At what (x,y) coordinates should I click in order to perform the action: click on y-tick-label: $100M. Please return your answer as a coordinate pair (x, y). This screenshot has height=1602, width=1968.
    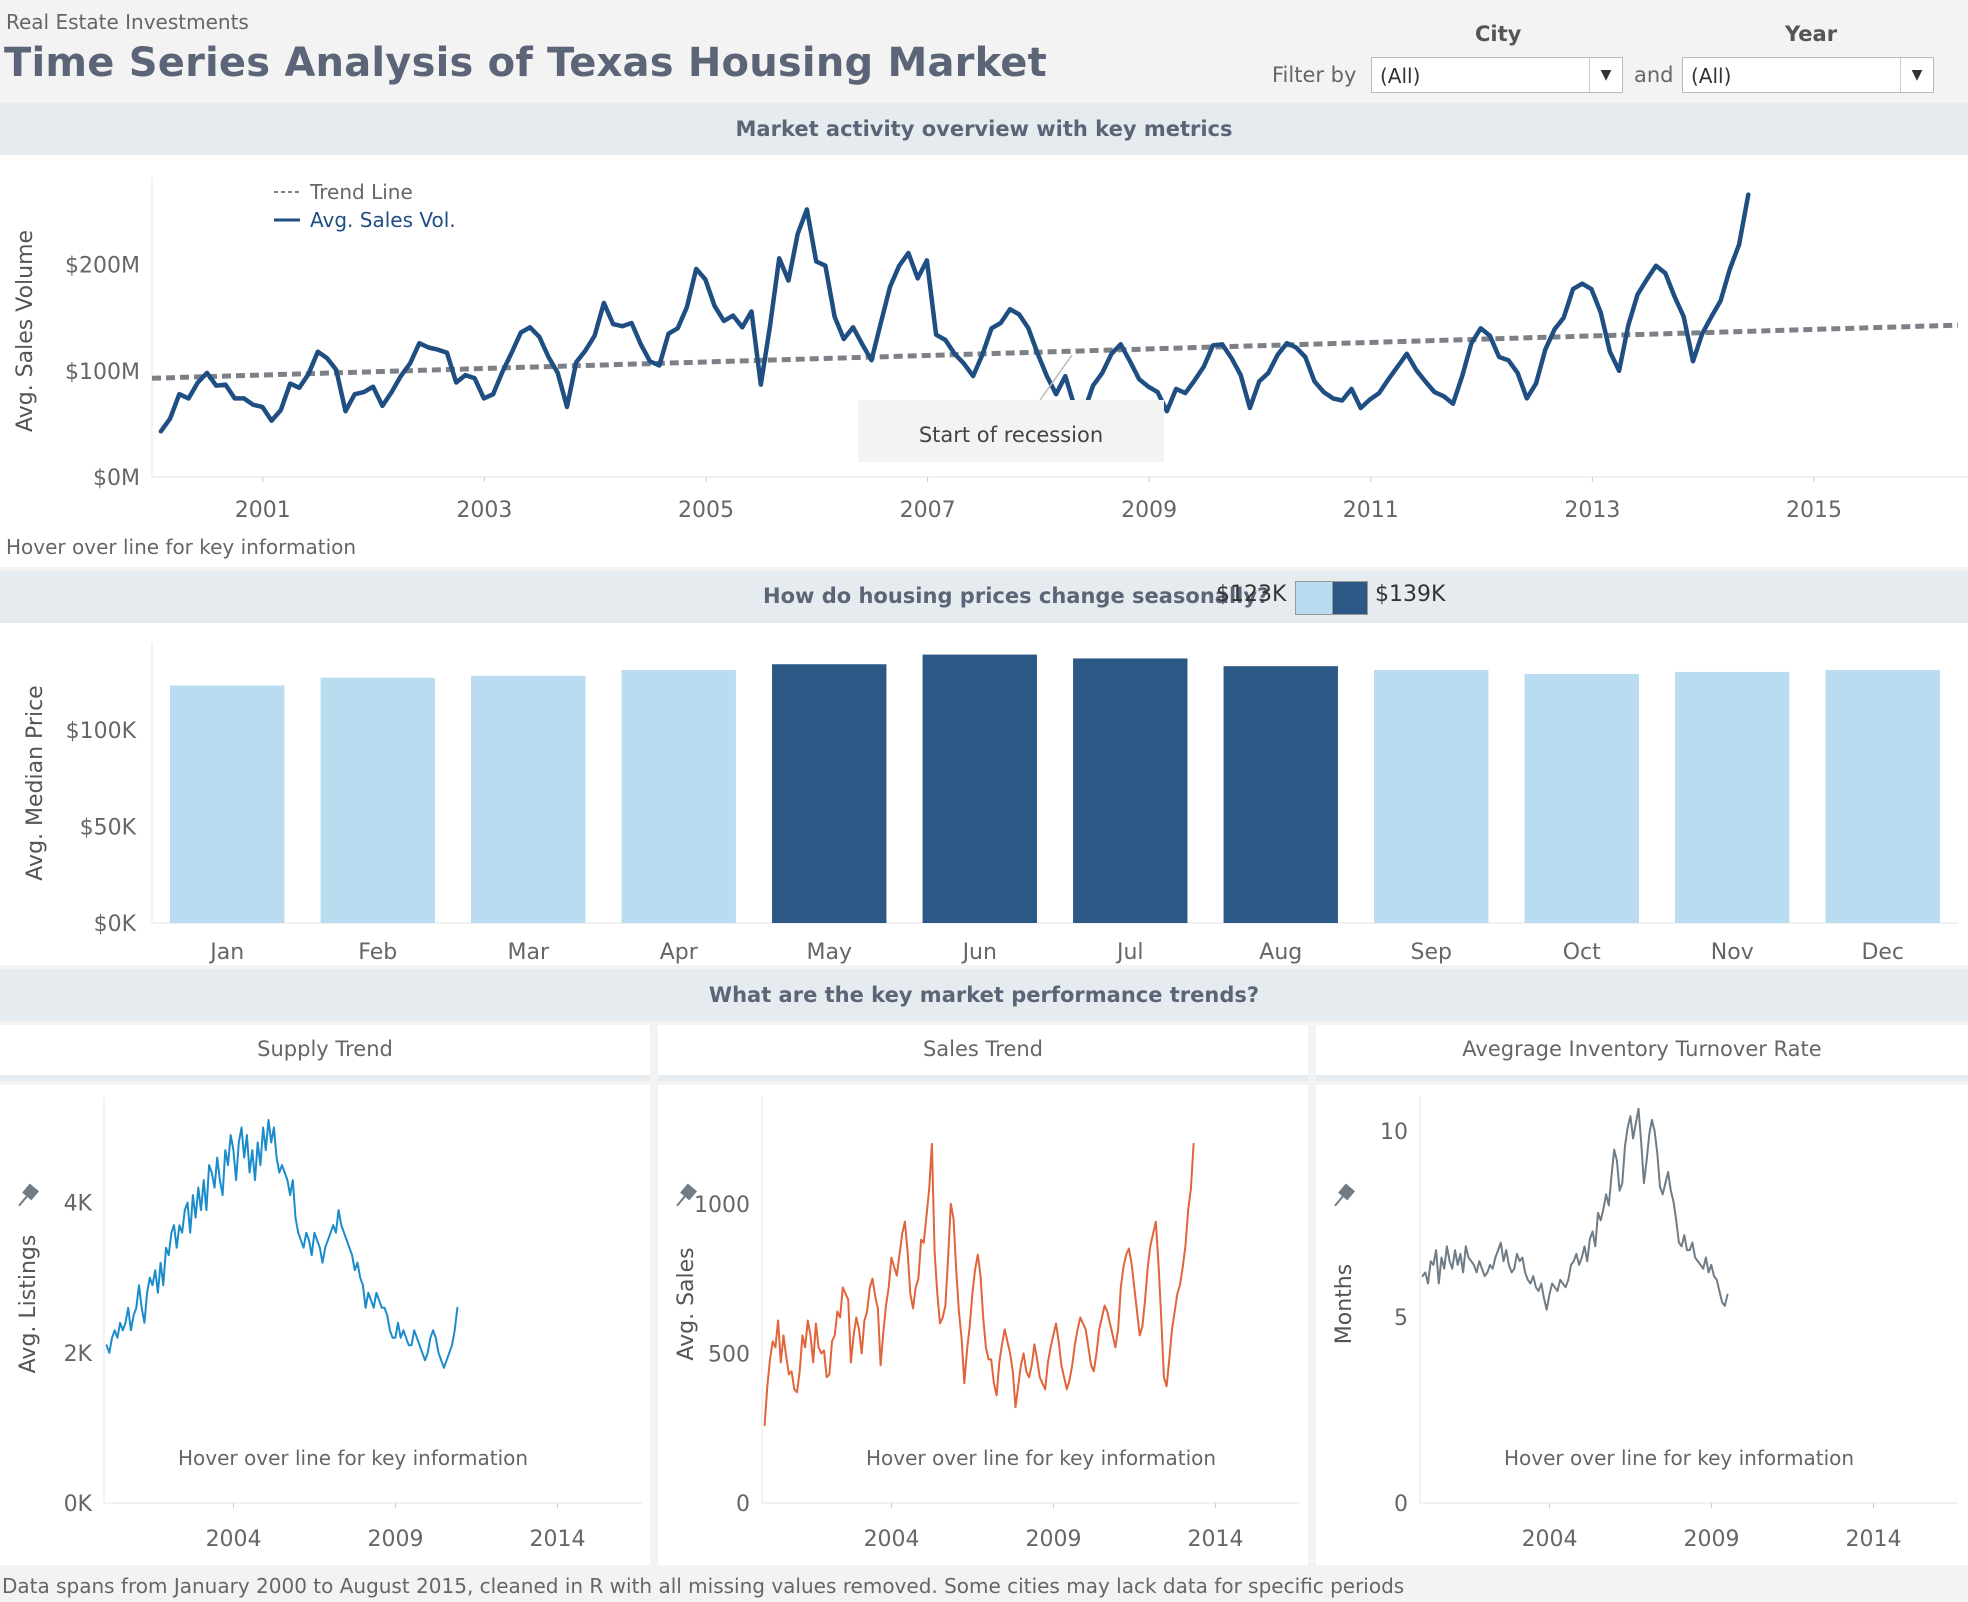
    Looking at the image, I should click on (102, 372).